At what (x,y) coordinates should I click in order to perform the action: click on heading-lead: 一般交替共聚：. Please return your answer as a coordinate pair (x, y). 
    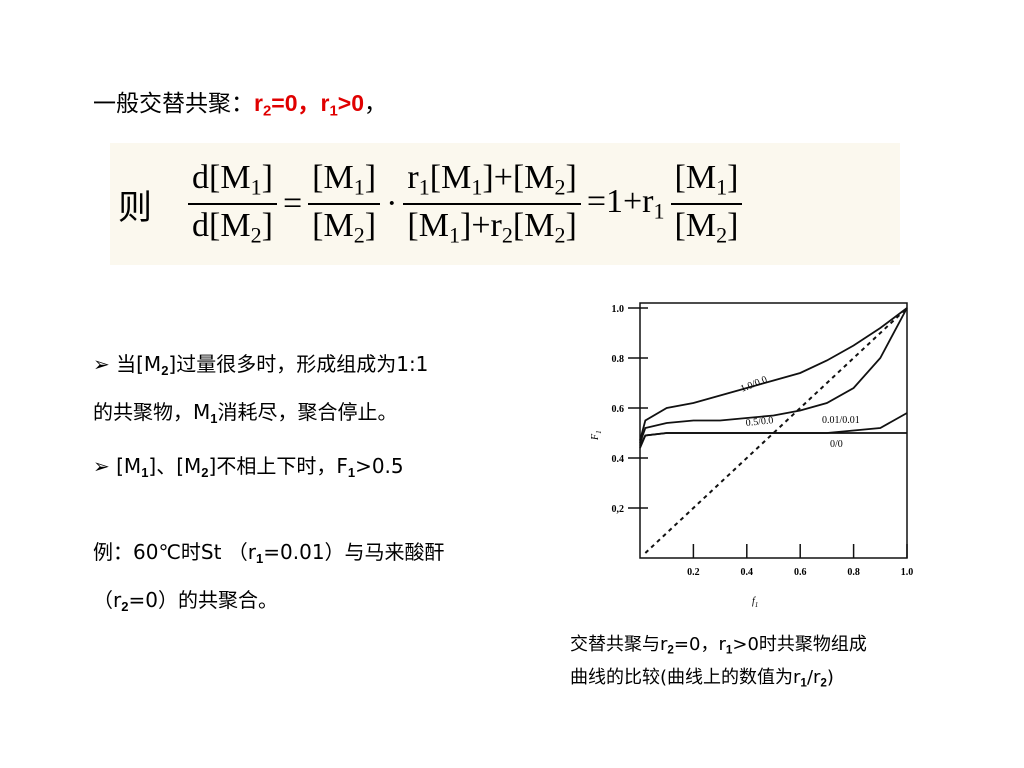
    Looking at the image, I should click on (173, 104).